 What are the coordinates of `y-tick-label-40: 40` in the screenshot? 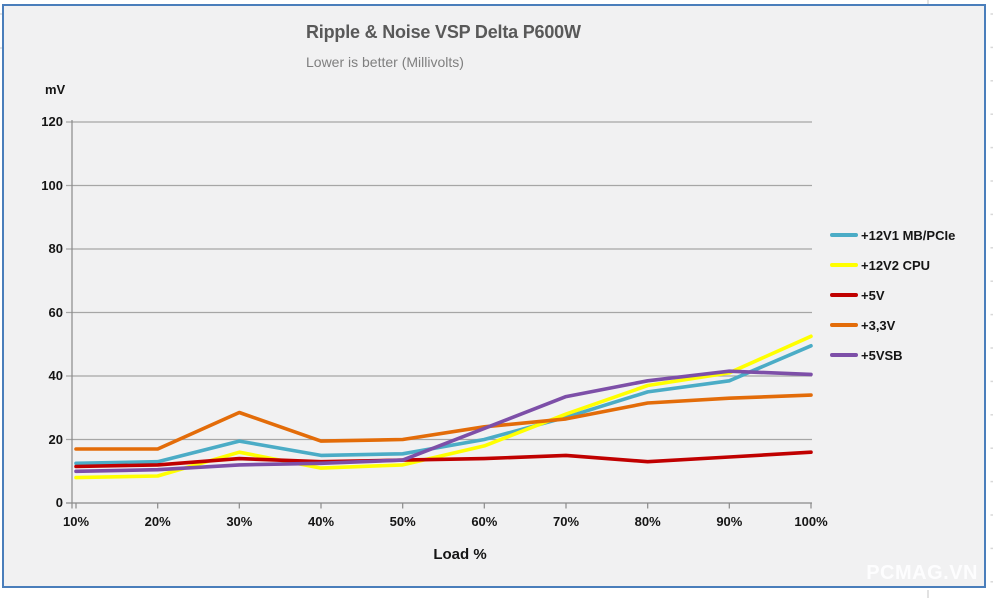 It's located at (55, 375).